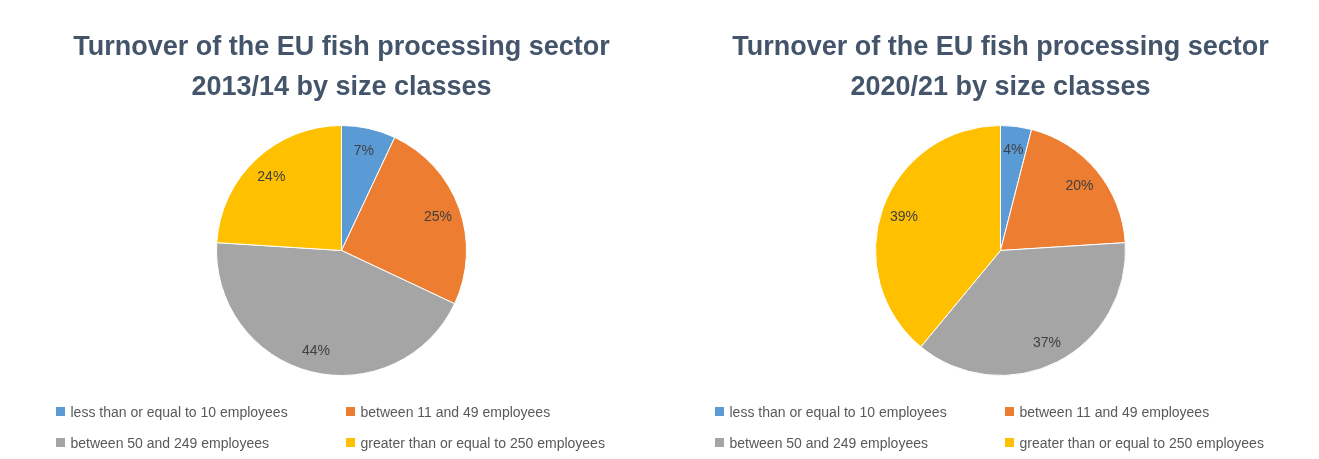 Image resolution: width=1319 pixels, height=459 pixels. What do you see at coordinates (904, 215) in the screenshot?
I see `data-label: 39%` at bounding box center [904, 215].